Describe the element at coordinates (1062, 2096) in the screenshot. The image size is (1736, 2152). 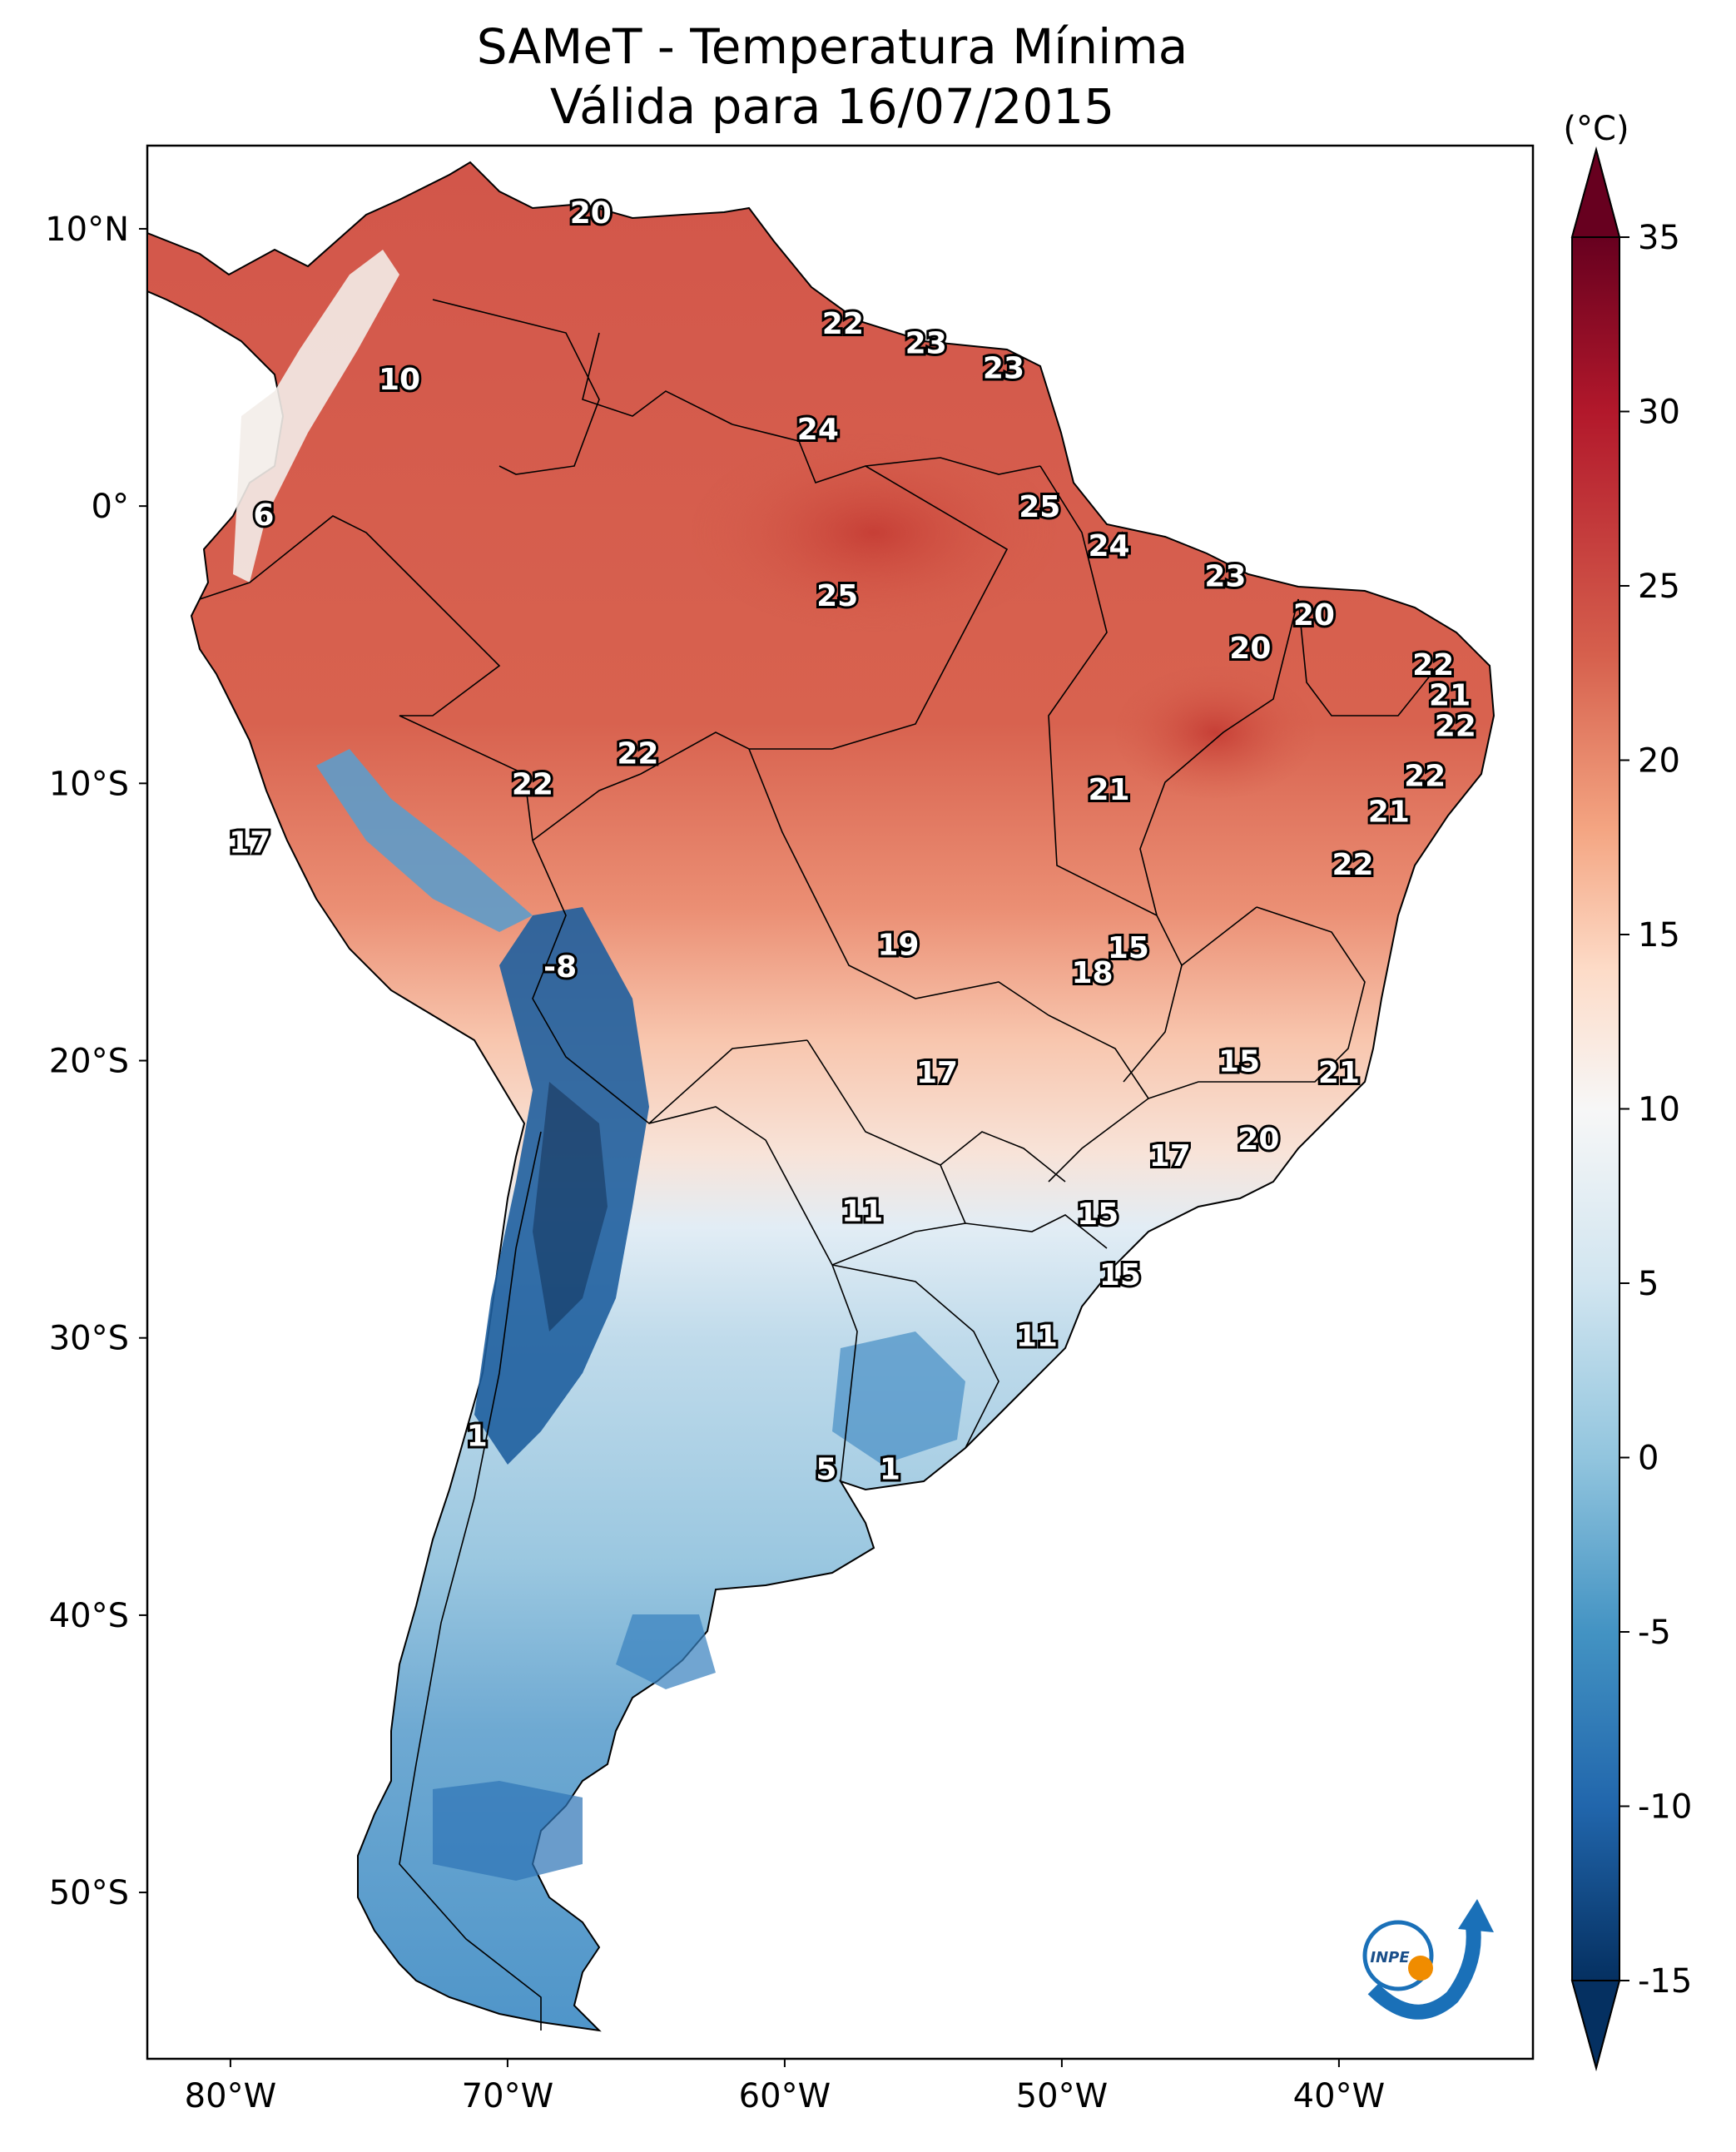
I see `lon-tick-label: 50°W` at that location.